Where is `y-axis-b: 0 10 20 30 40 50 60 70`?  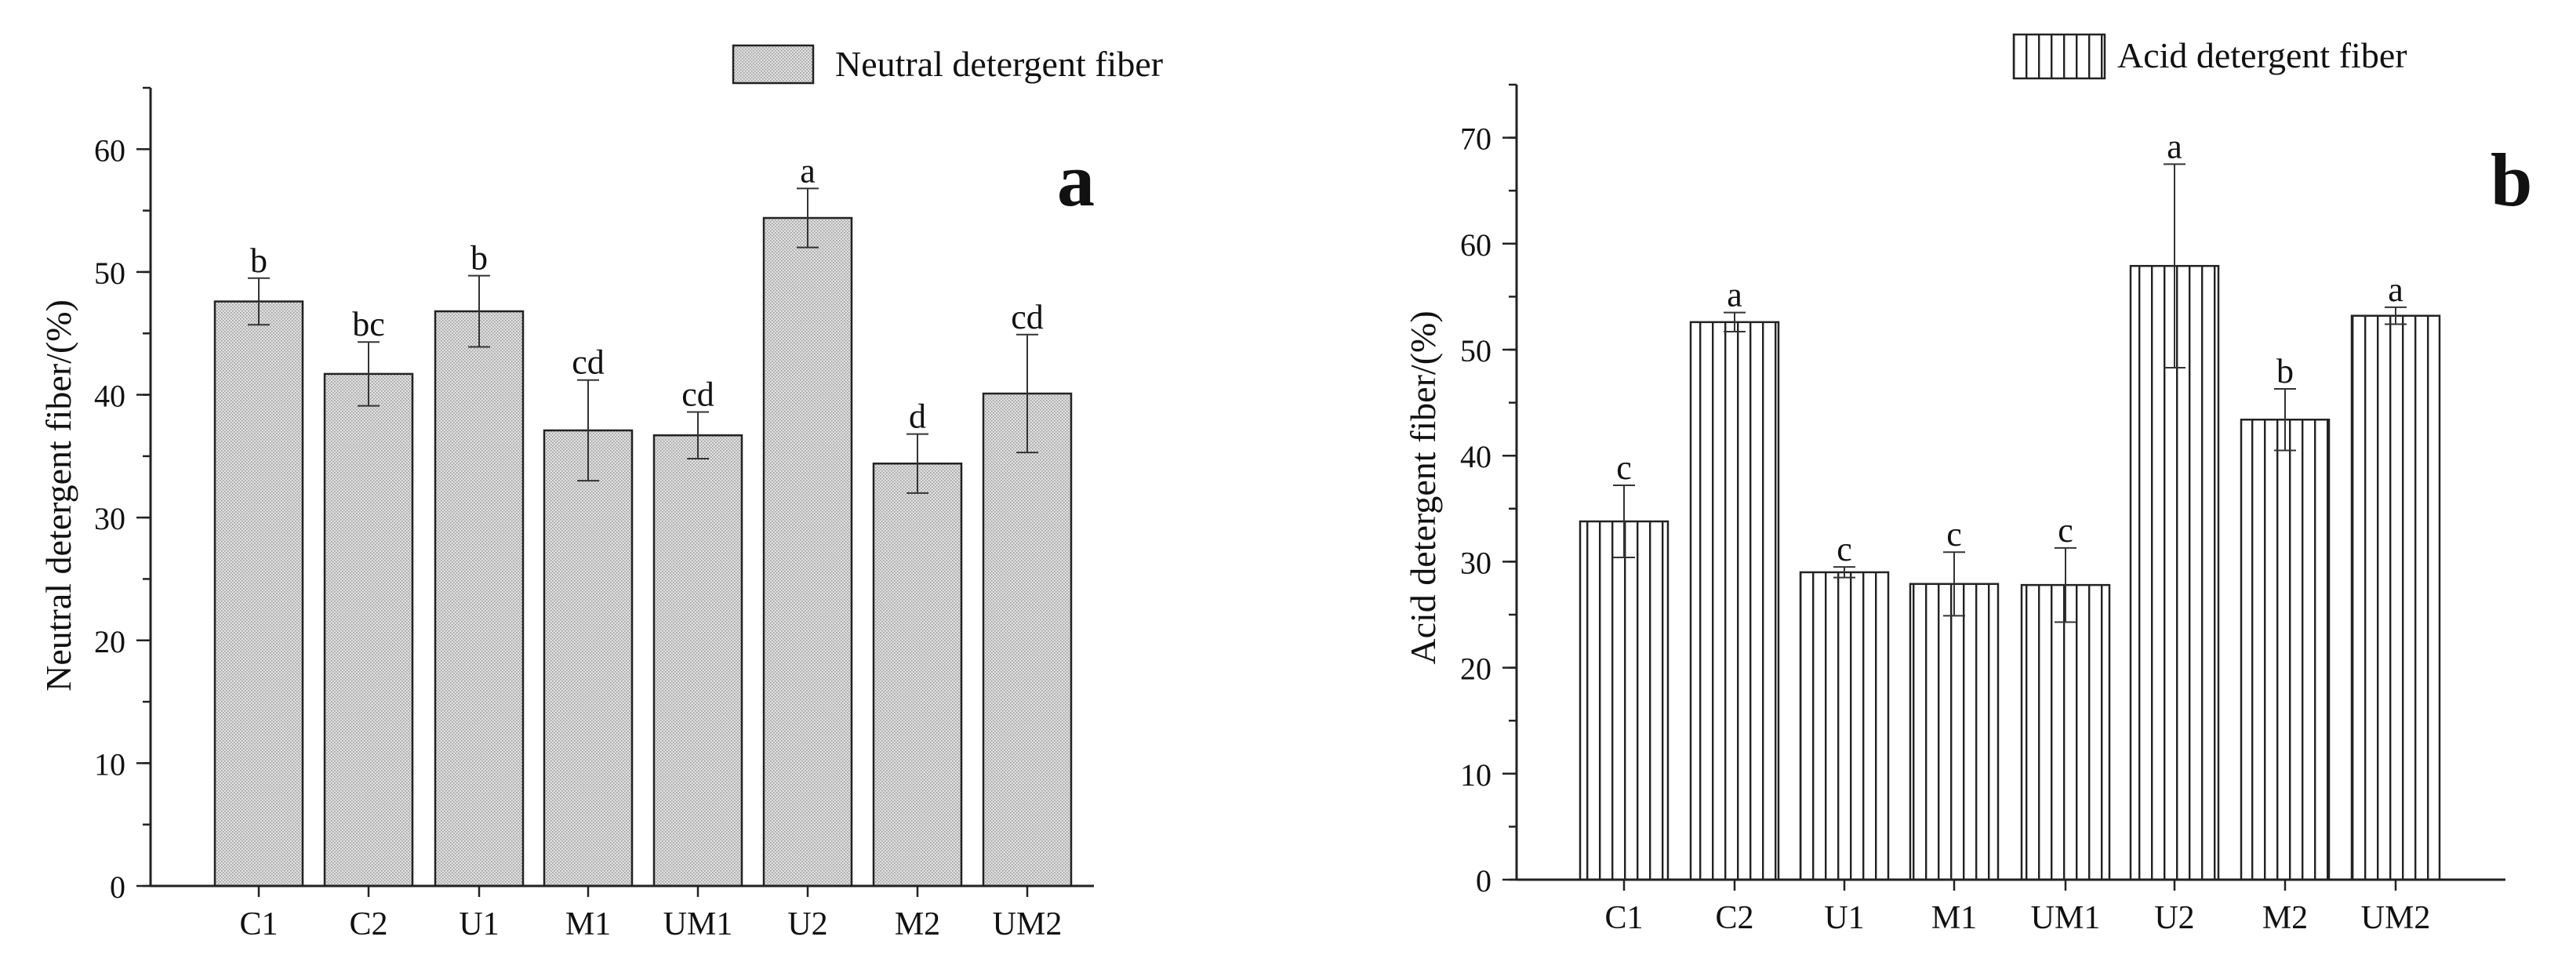
y-axis-b: 0 10 20 30 40 50 60 70 is located at coordinates (1488, 490).